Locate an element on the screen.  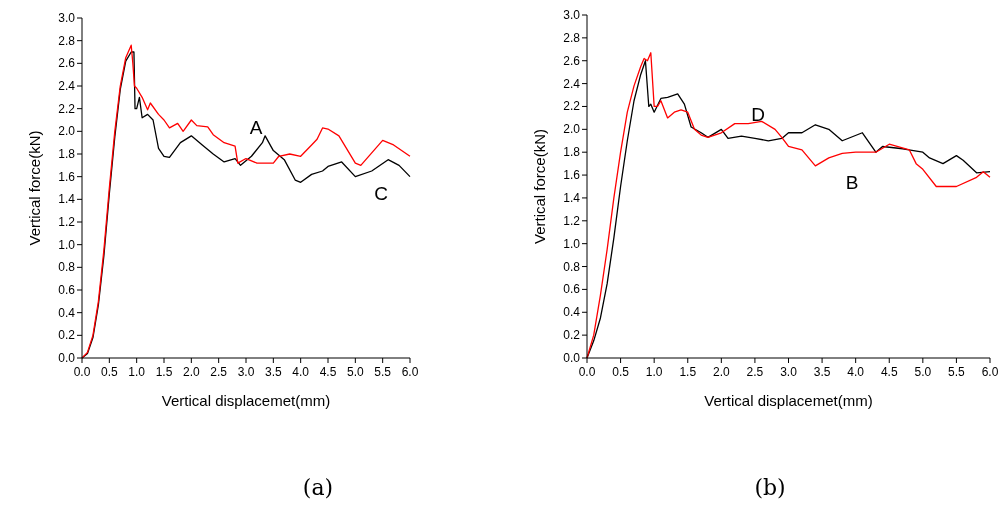
annotation: B is located at coordinates (852, 182).